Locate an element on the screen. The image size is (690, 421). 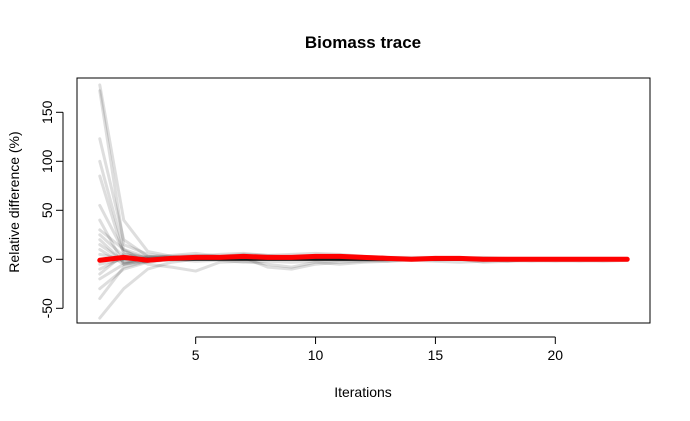
chart-title: Biomass trace is located at coordinates (363, 42).